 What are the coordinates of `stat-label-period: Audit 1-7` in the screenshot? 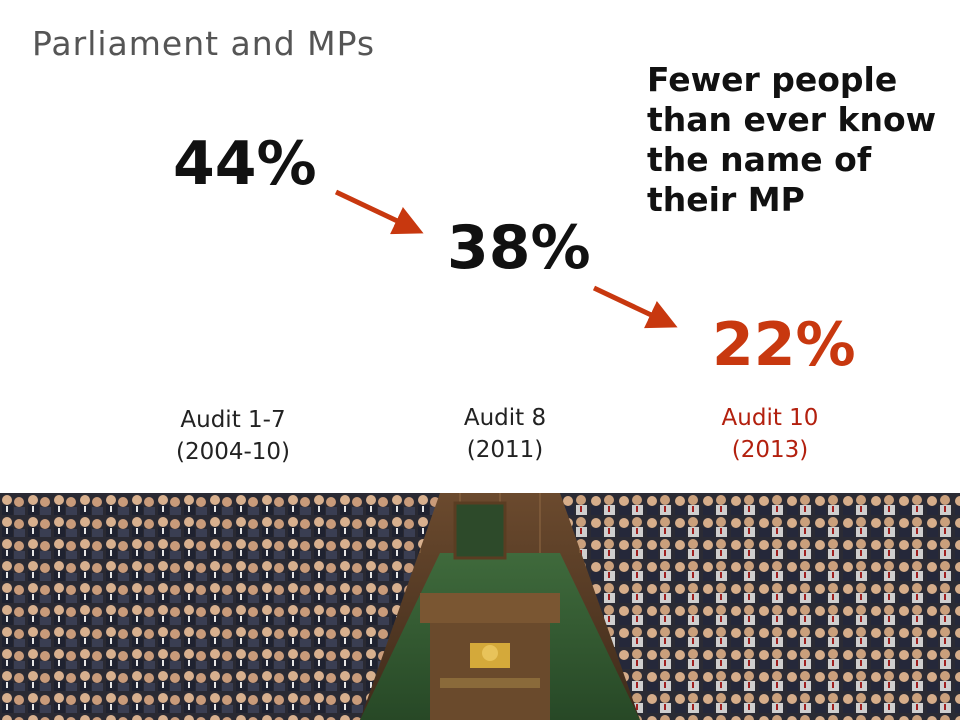 It's located at (233, 420).